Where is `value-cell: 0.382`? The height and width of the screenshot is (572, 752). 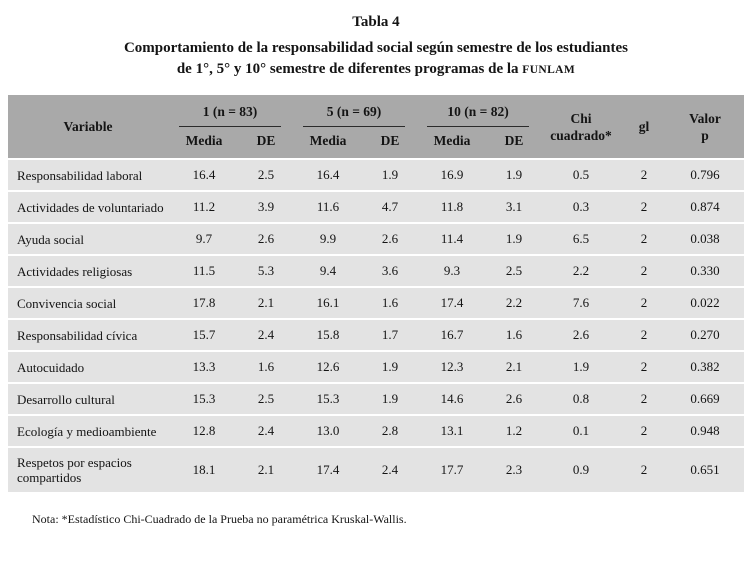
value-cell: 0.382 is located at coordinates (705, 366).